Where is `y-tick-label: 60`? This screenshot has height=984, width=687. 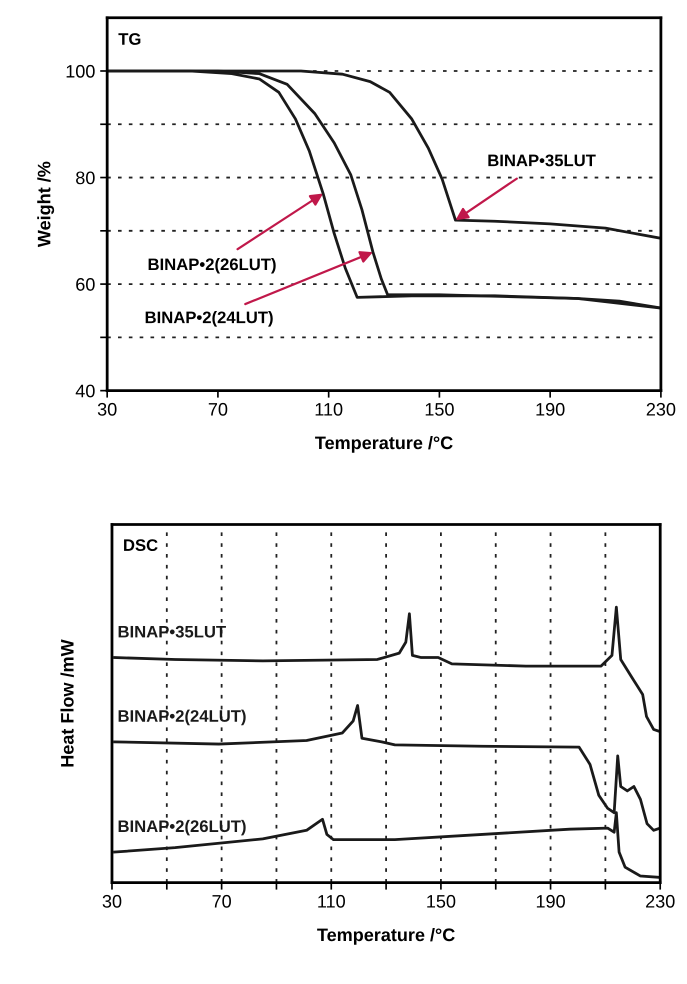
y-tick-label: 60 is located at coordinates (85, 284).